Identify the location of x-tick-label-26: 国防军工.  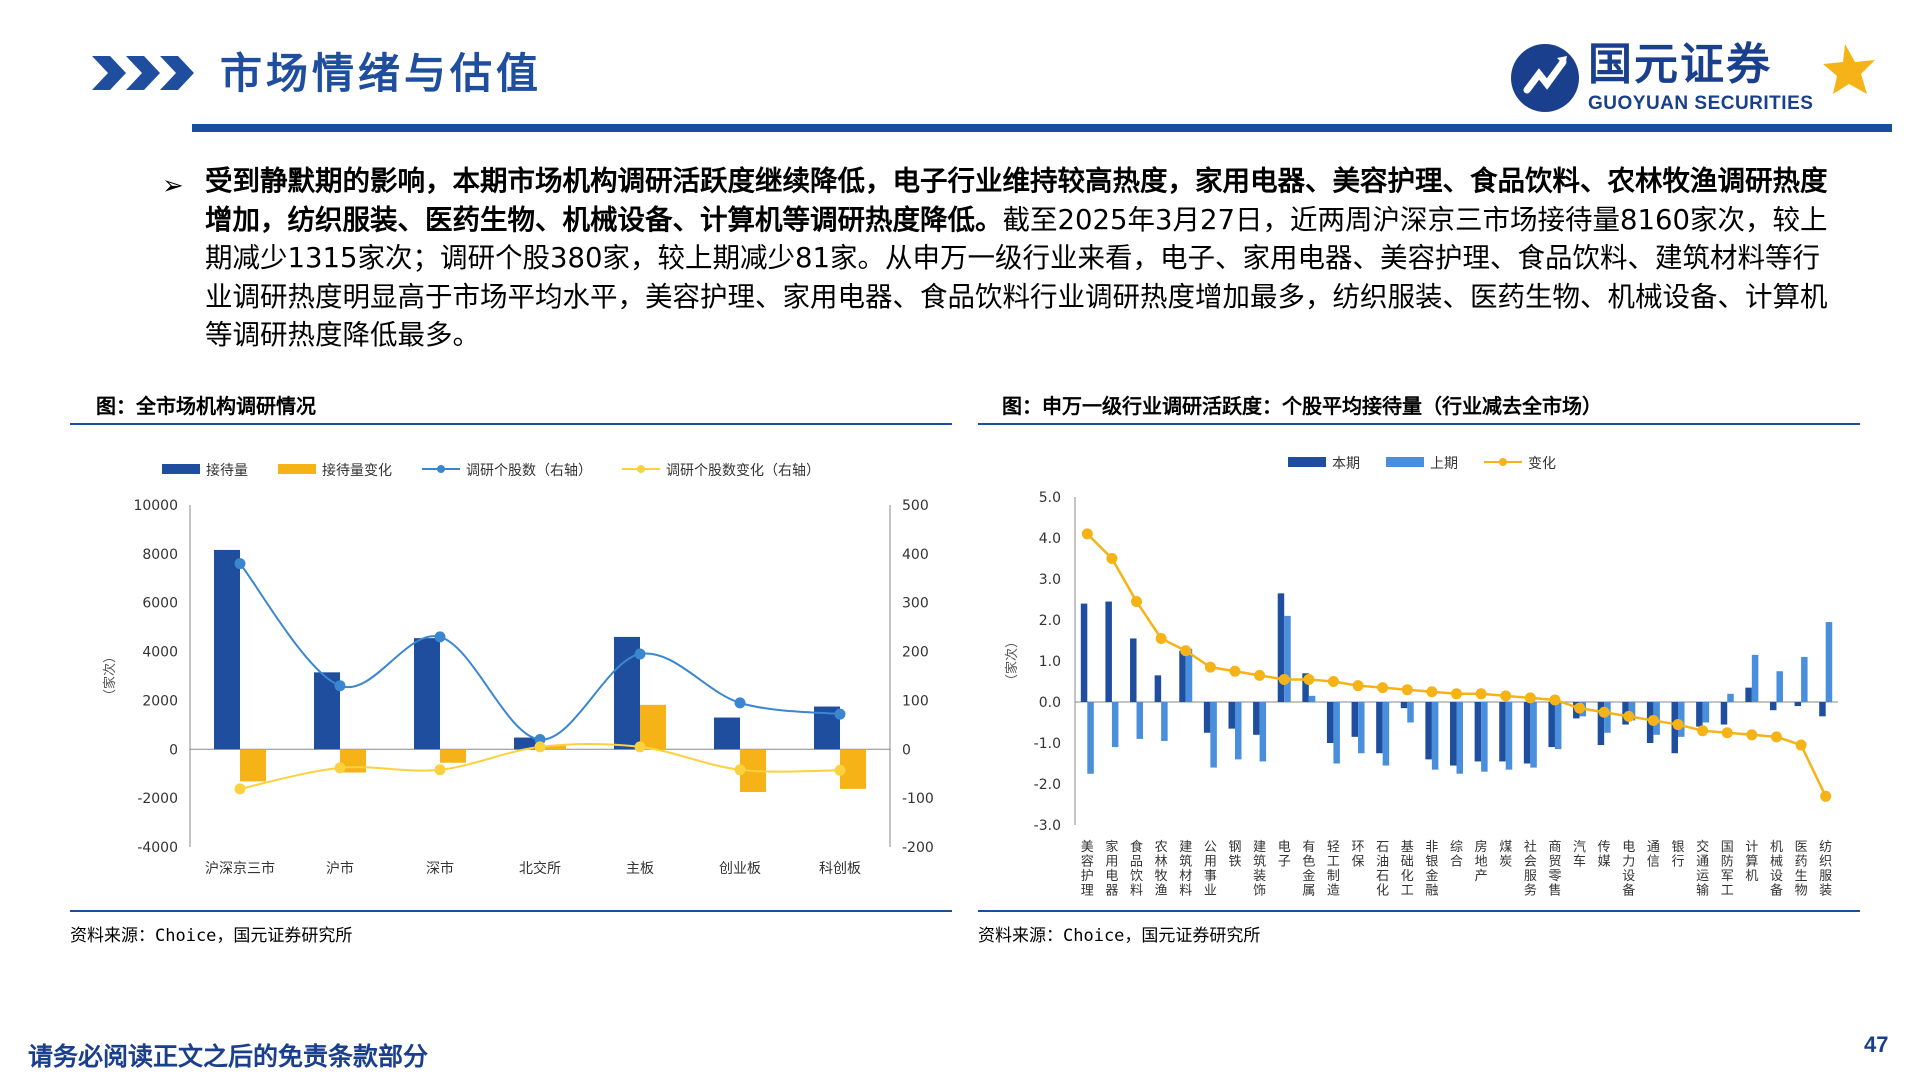
(1727, 869).